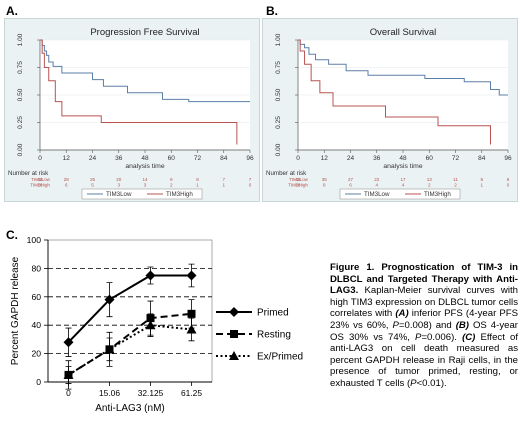 This screenshot has height=425, width=520. Describe the element at coordinates (413, 383) in the screenshot. I see `caption-p-3: P` at that location.